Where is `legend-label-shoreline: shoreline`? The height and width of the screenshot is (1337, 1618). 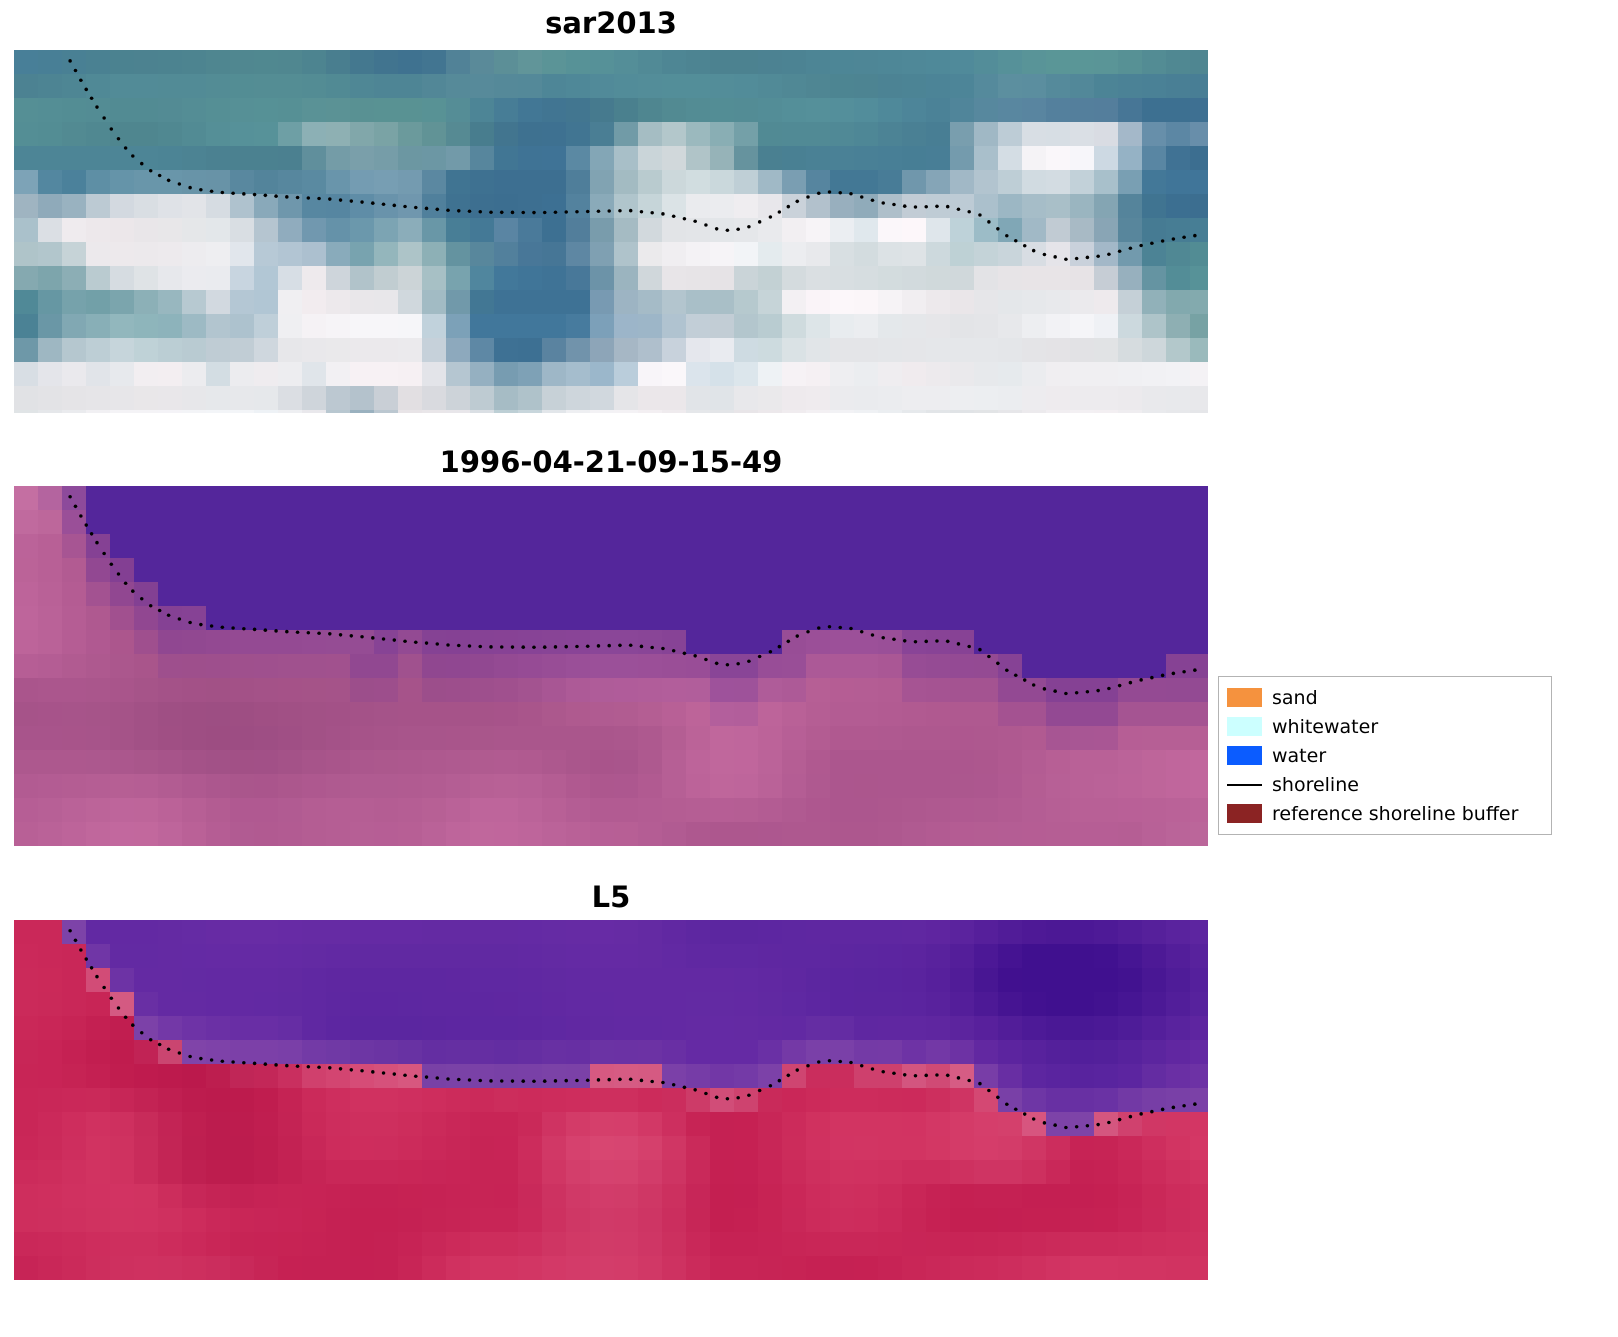 legend-label-shoreline: shoreline is located at coordinates (1315, 784).